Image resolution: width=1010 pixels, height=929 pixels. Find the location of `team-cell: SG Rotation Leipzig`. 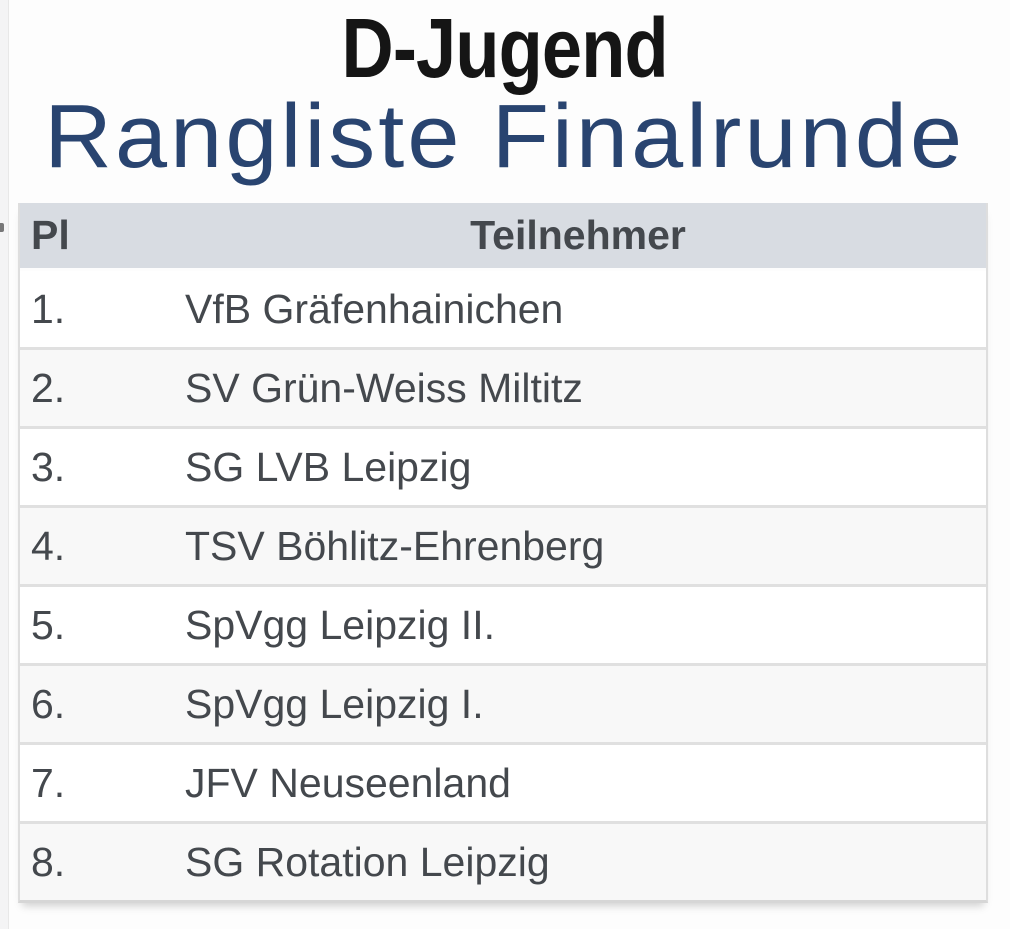

team-cell: SG Rotation Leipzig is located at coordinates (367, 861).